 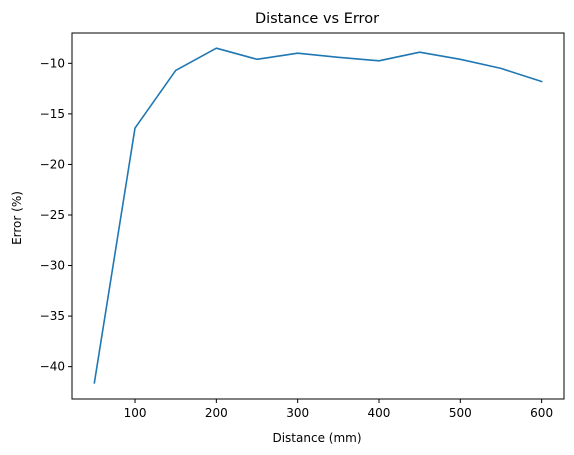 What do you see at coordinates (17, 218) in the screenshot?
I see `y-axis-label: Error (%)` at bounding box center [17, 218].